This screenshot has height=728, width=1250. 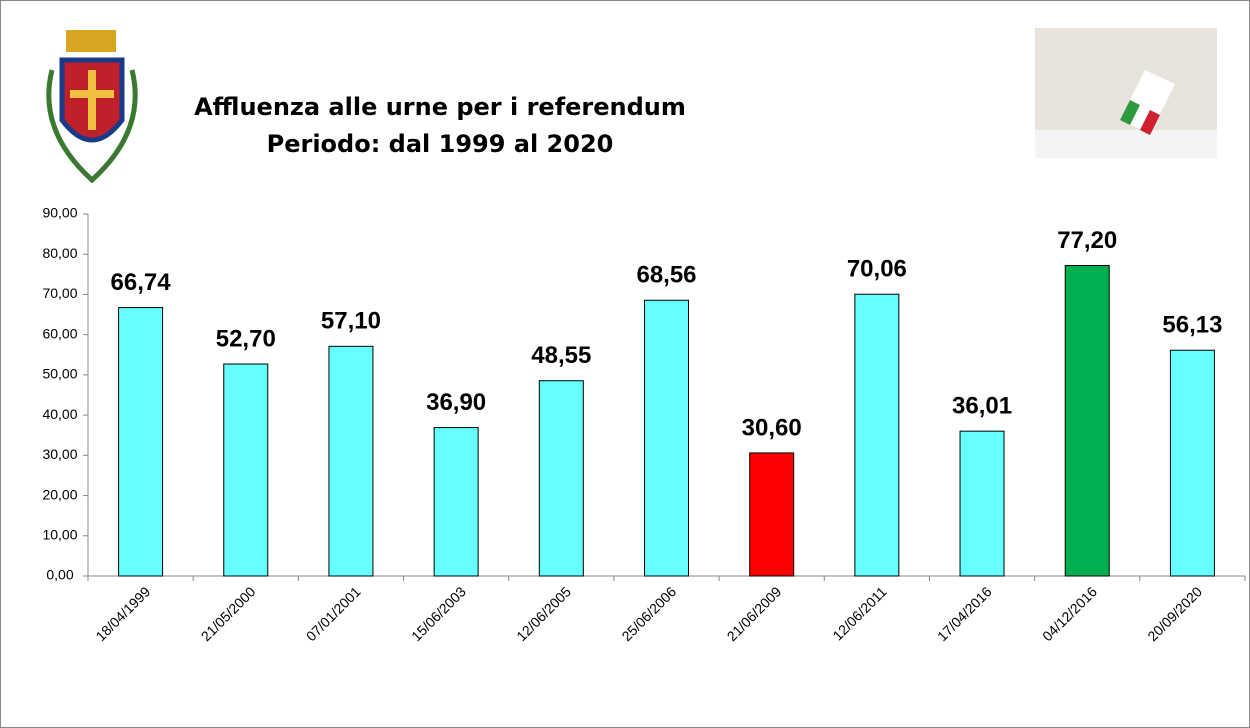 What do you see at coordinates (440, 144) in the screenshot?
I see `chart-subtitle: Periodo: dal 1999 al 2020` at bounding box center [440, 144].